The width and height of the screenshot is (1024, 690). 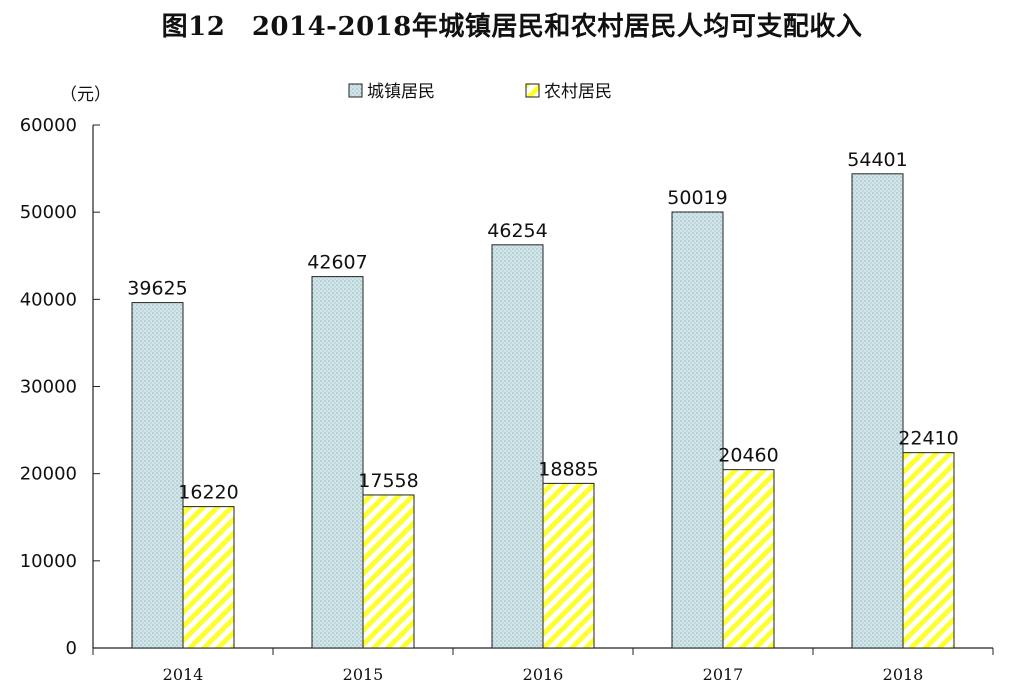 I want to click on y-unit-label: （元）, so click(x=85, y=95).